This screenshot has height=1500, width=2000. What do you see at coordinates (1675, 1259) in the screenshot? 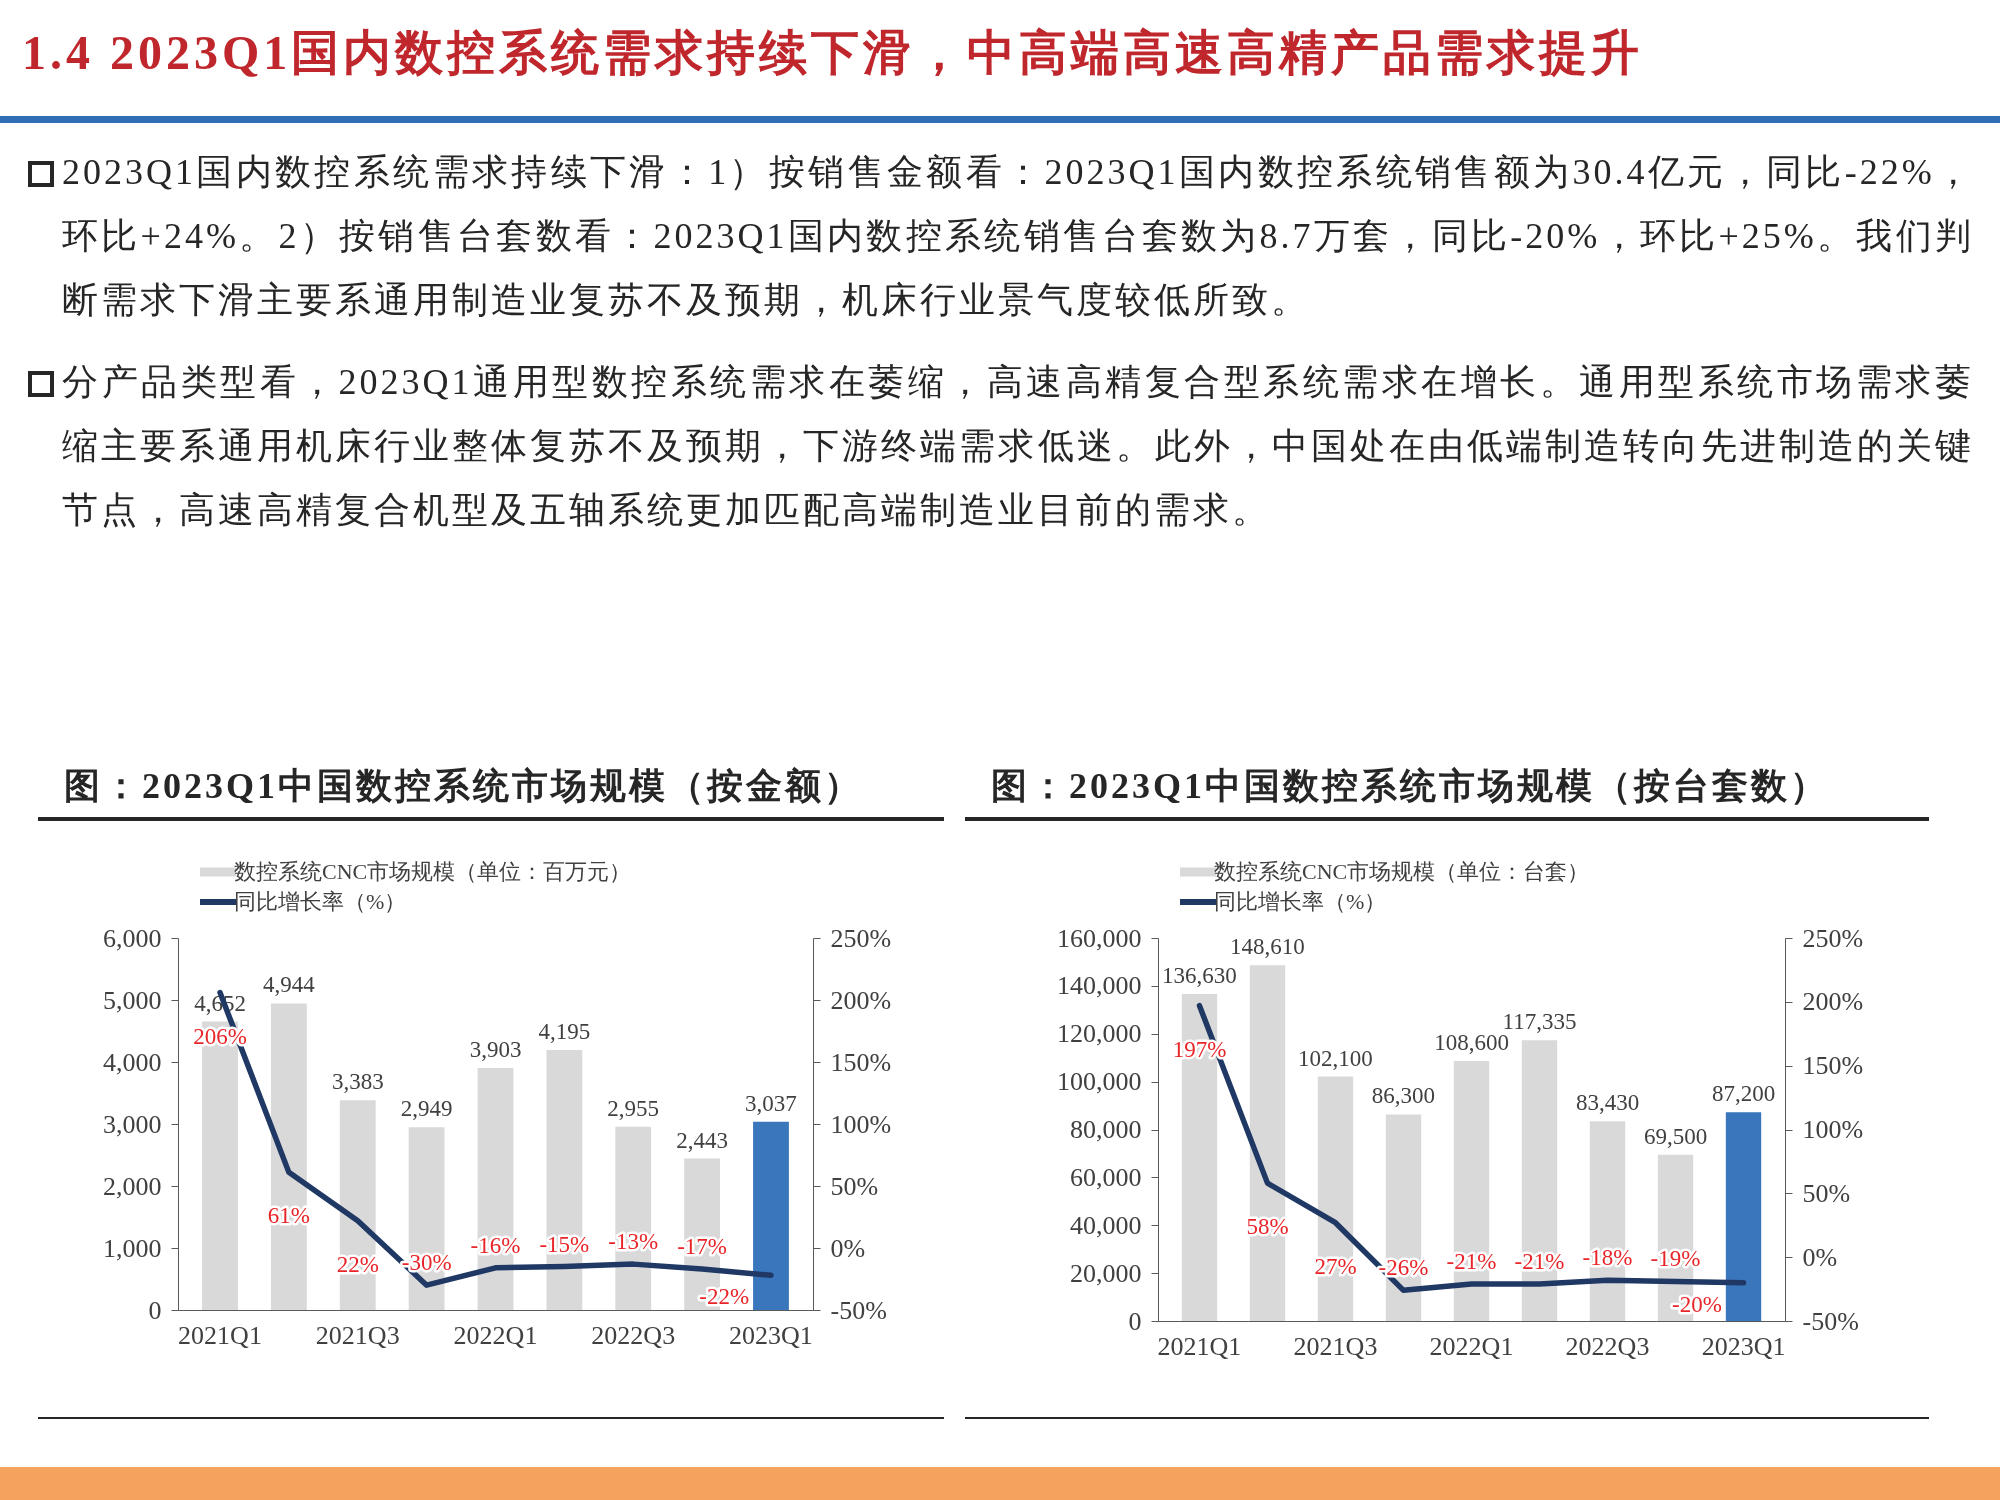
I see `data-label: -19%` at bounding box center [1675, 1259].